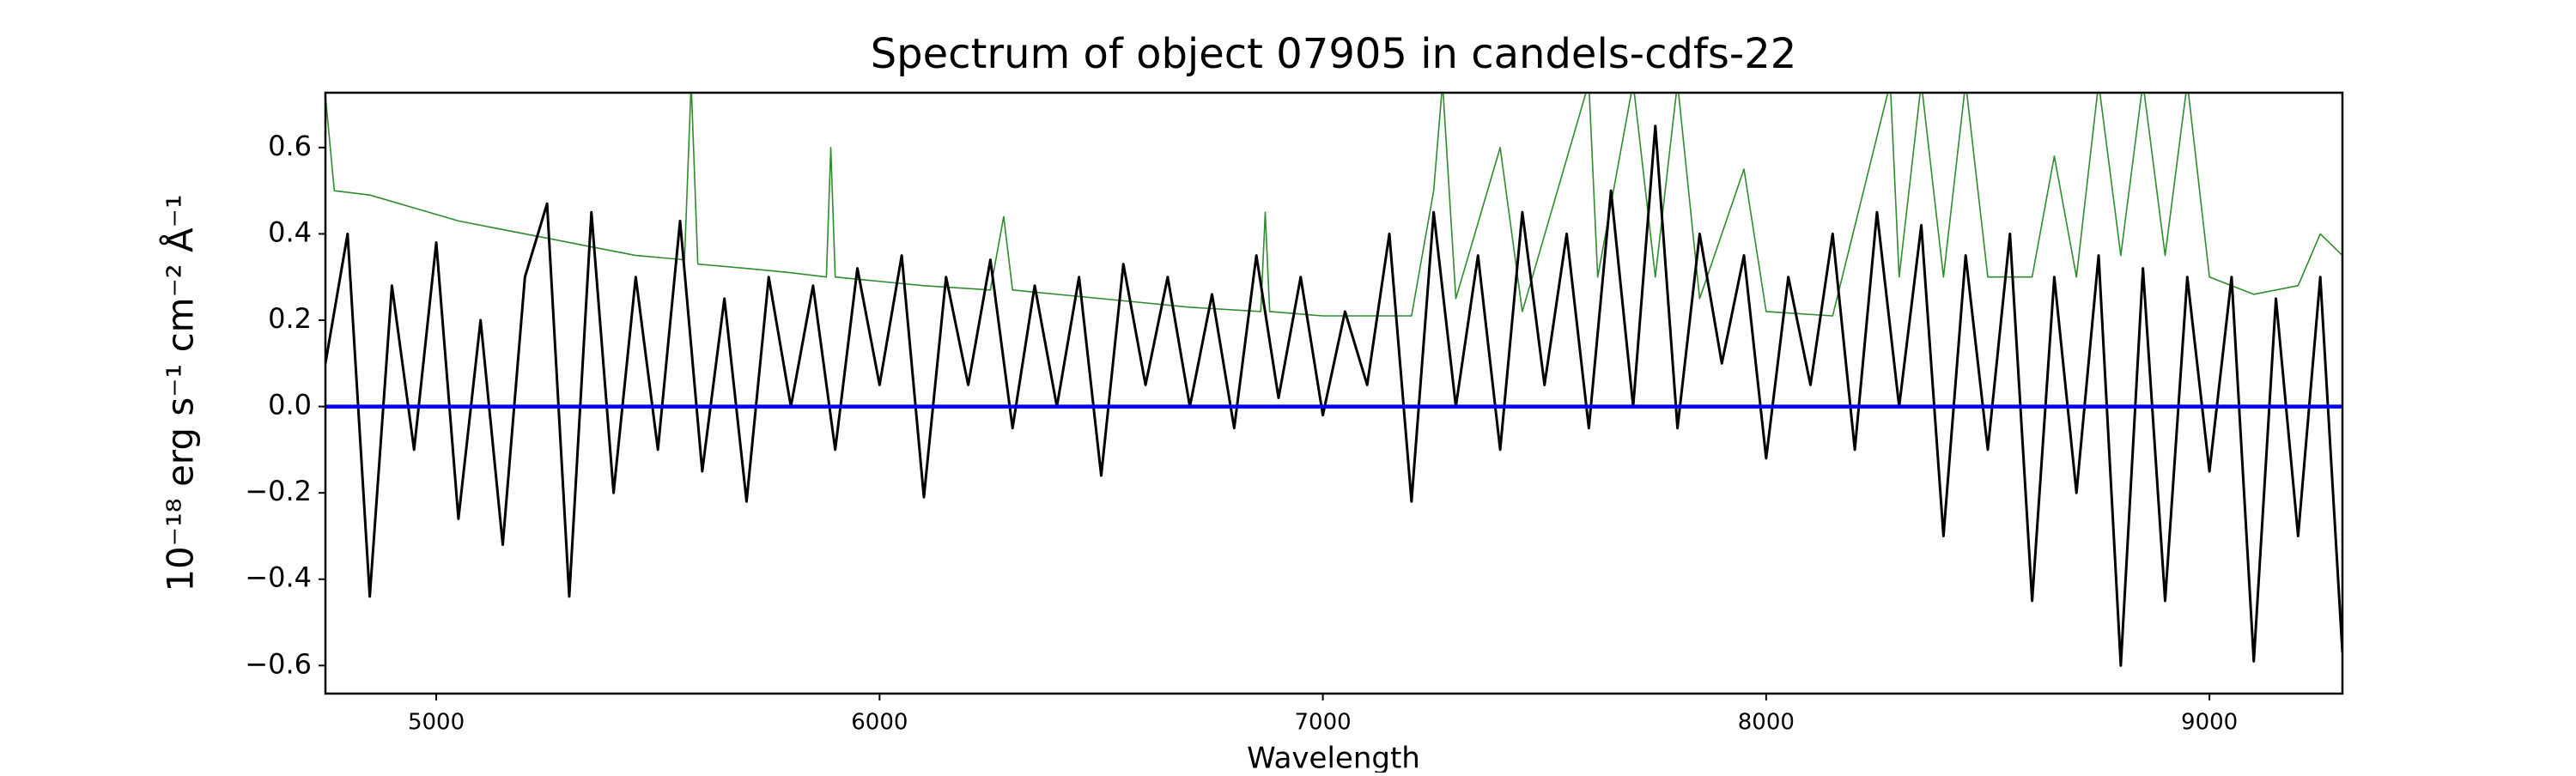 This screenshot has height=776, width=2576. What do you see at coordinates (290, 146) in the screenshot?
I see `y-tick-label: 0.6` at bounding box center [290, 146].